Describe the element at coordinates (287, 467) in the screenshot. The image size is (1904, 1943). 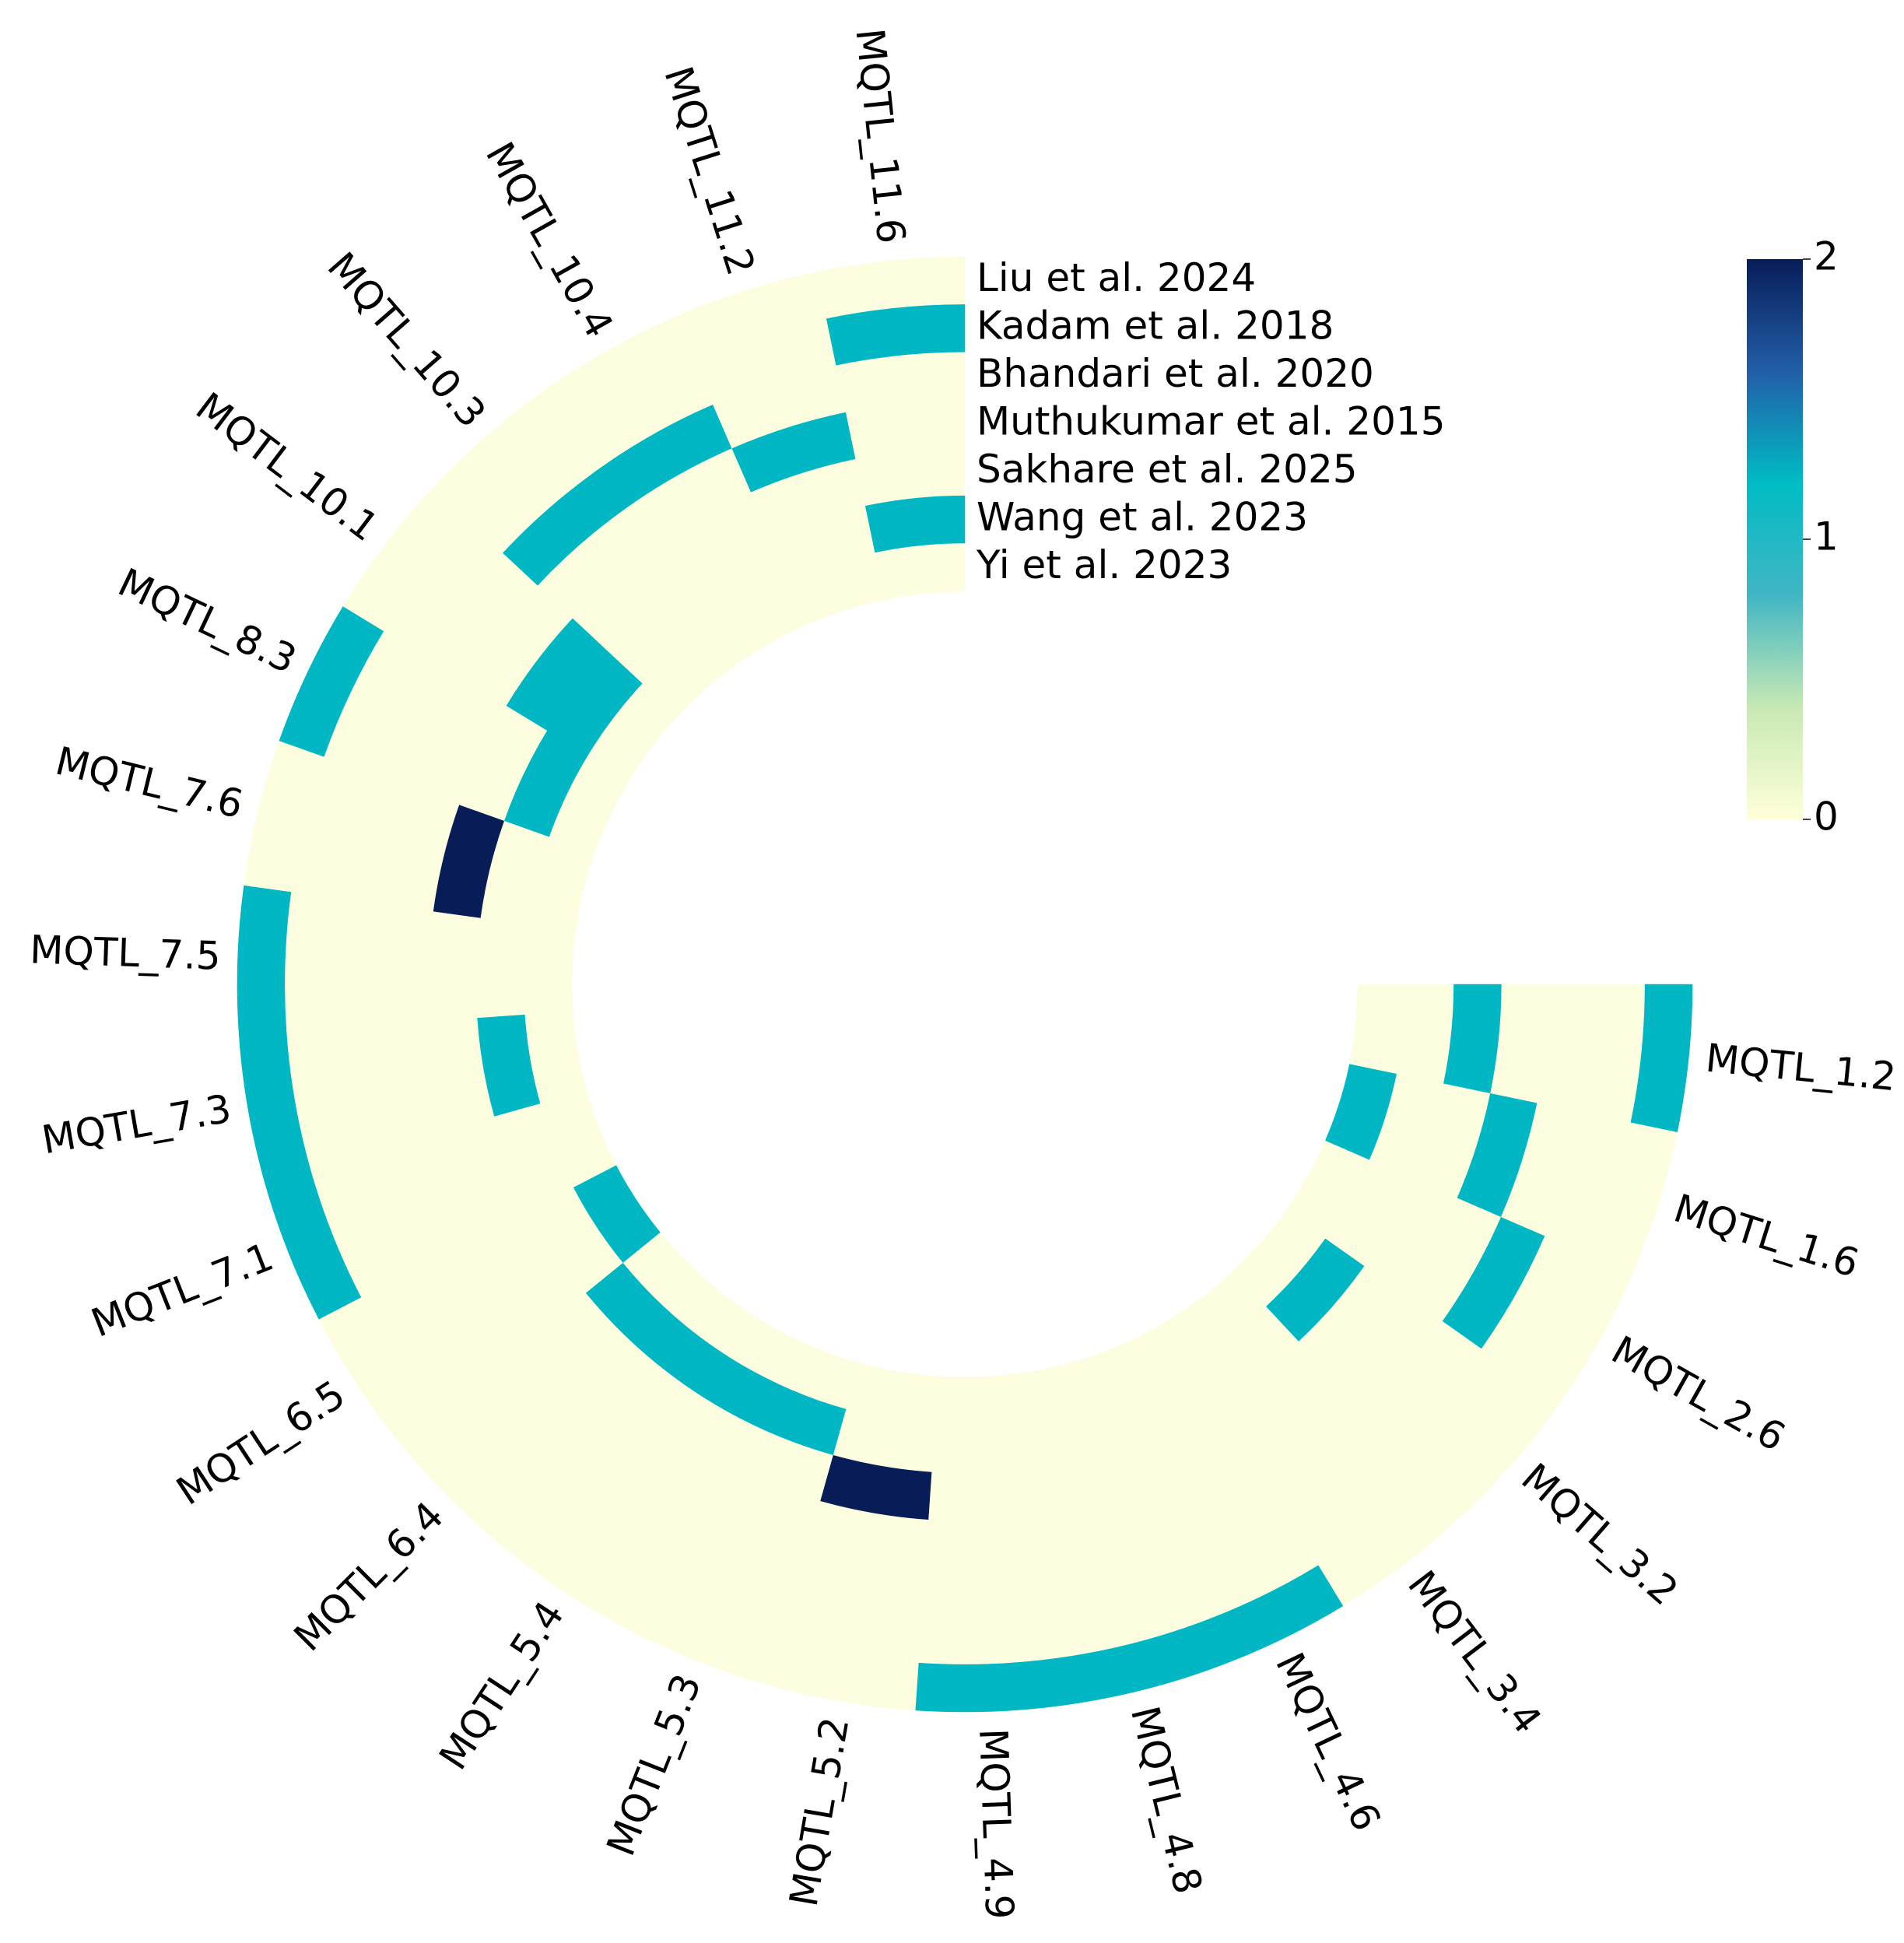
I see `sector-label: MQTL_10.1` at that location.